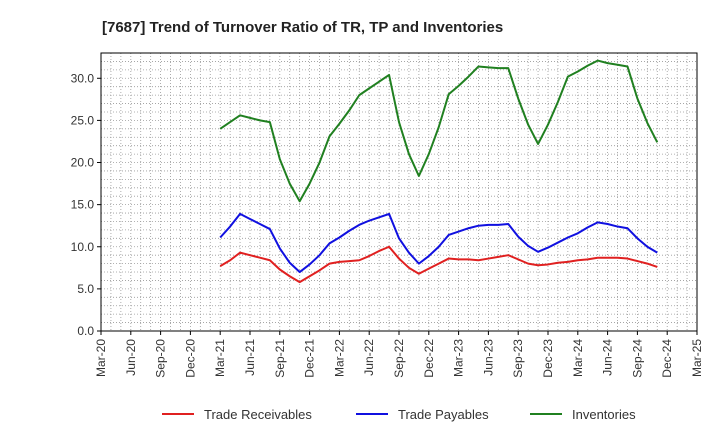  What do you see at coordinates (280, 358) in the screenshot?
I see `x-tick-label: Sep-21` at bounding box center [280, 358].